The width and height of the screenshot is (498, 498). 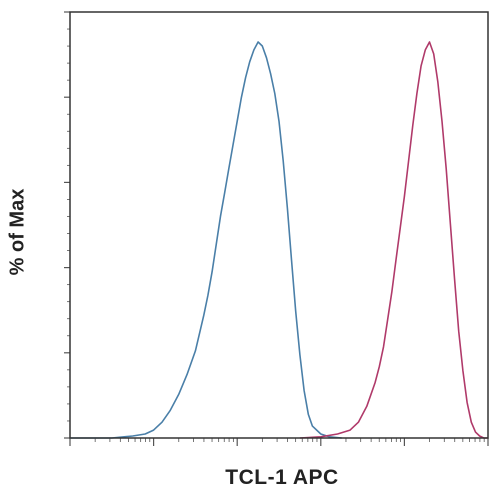 I want to click on y-axis-label: % of Max, so click(x=17, y=232).